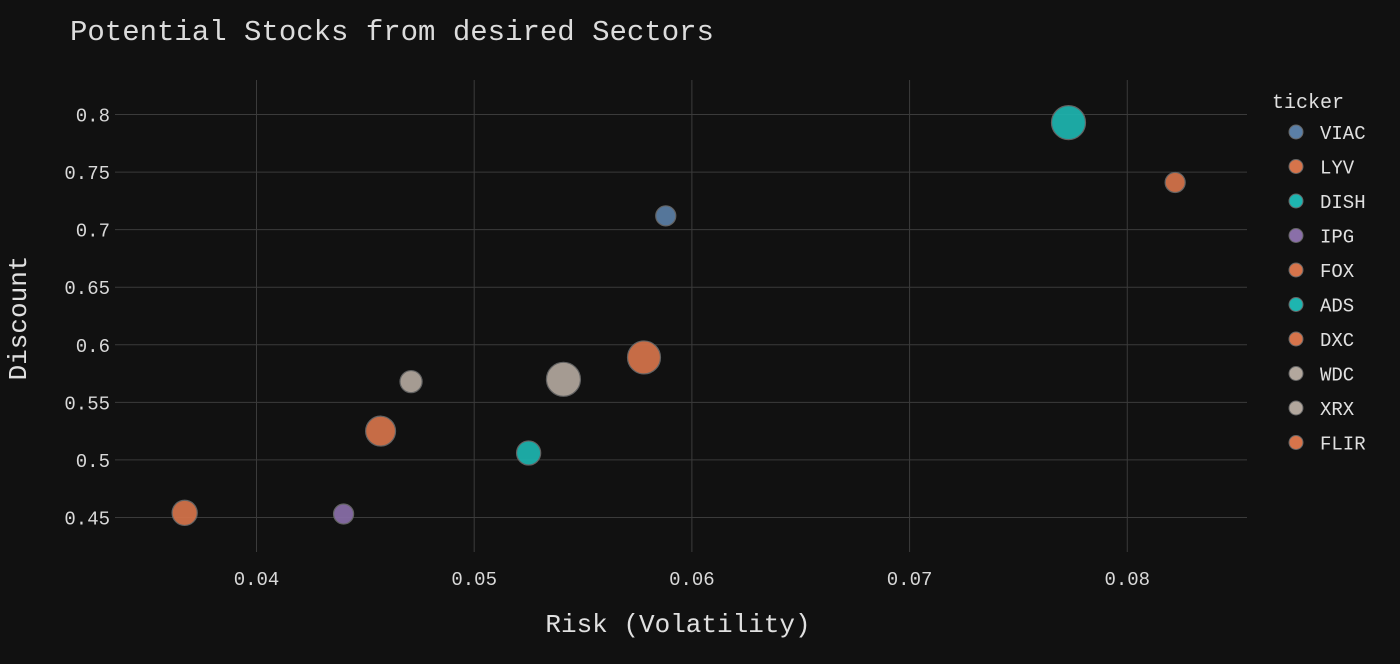 The image size is (1400, 664). I want to click on legend-item-dxc: DXC, so click(1321, 341).